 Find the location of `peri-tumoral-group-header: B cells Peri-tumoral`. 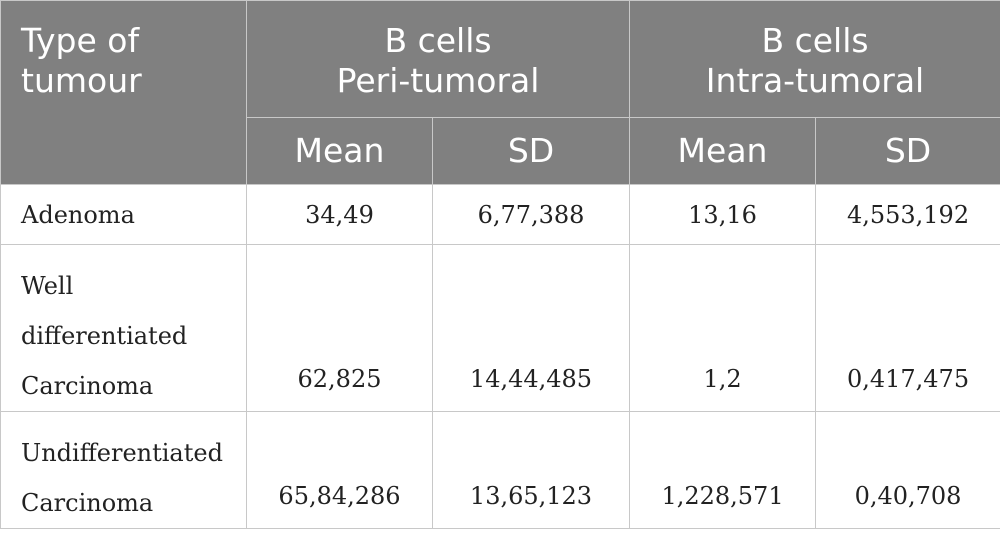

peri-tumoral-group-header: B cells Peri-tumoral is located at coordinates (438, 59).